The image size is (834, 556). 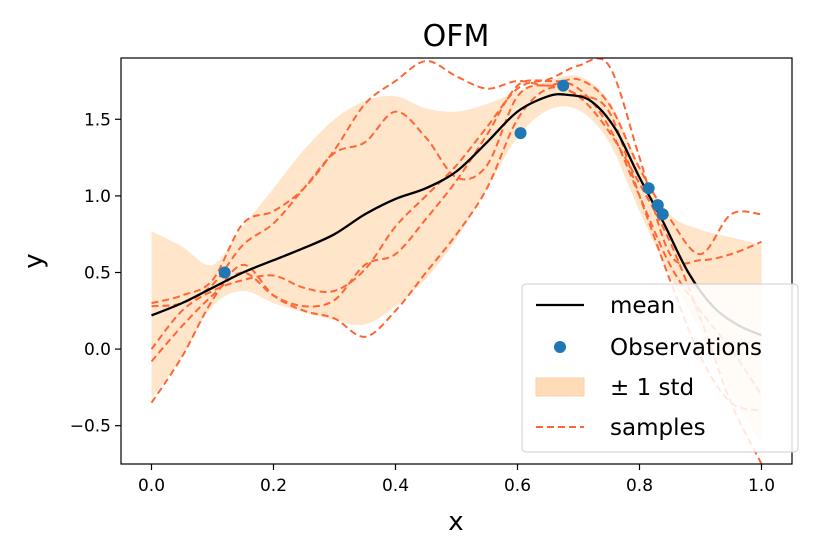 What do you see at coordinates (151, 486) in the screenshot?
I see `x-tick-label: 0.0` at bounding box center [151, 486].